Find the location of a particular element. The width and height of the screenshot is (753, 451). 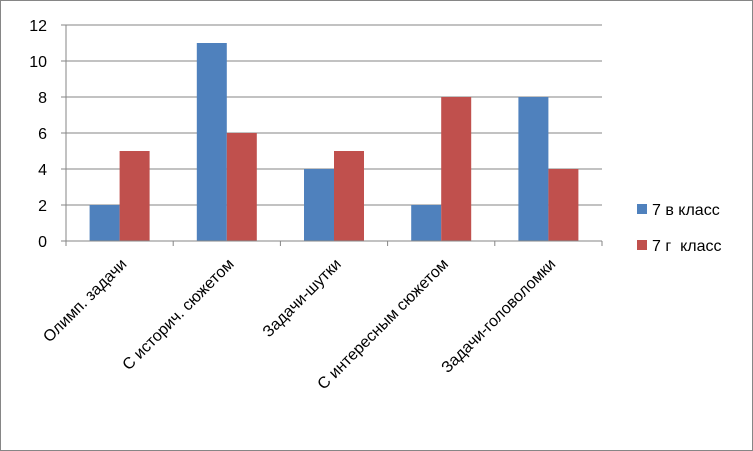

category-label: Олимп. задачи is located at coordinates (85, 301).